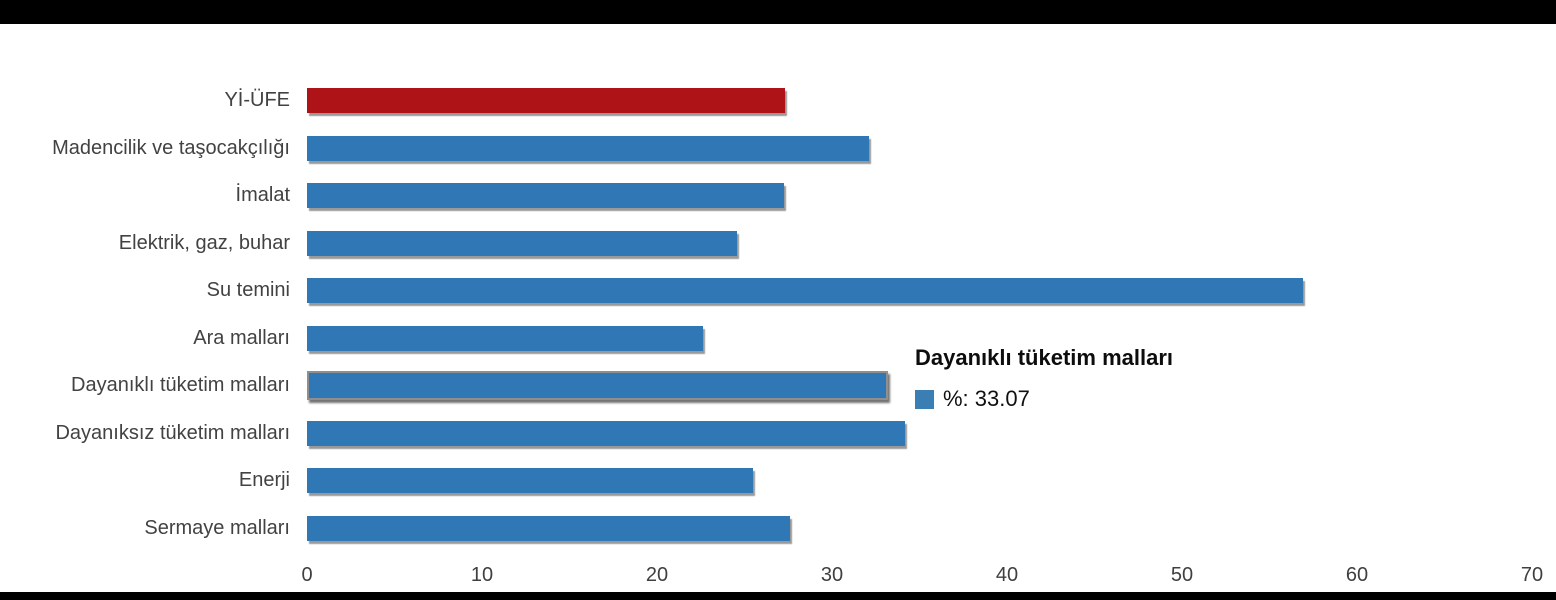 Image resolution: width=1556 pixels, height=600 pixels. What do you see at coordinates (262, 195) in the screenshot?
I see `category-label: İmalat` at bounding box center [262, 195].